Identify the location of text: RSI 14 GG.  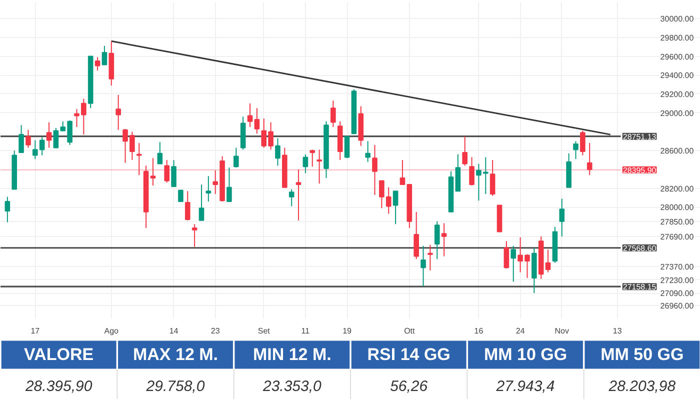
(408, 354).